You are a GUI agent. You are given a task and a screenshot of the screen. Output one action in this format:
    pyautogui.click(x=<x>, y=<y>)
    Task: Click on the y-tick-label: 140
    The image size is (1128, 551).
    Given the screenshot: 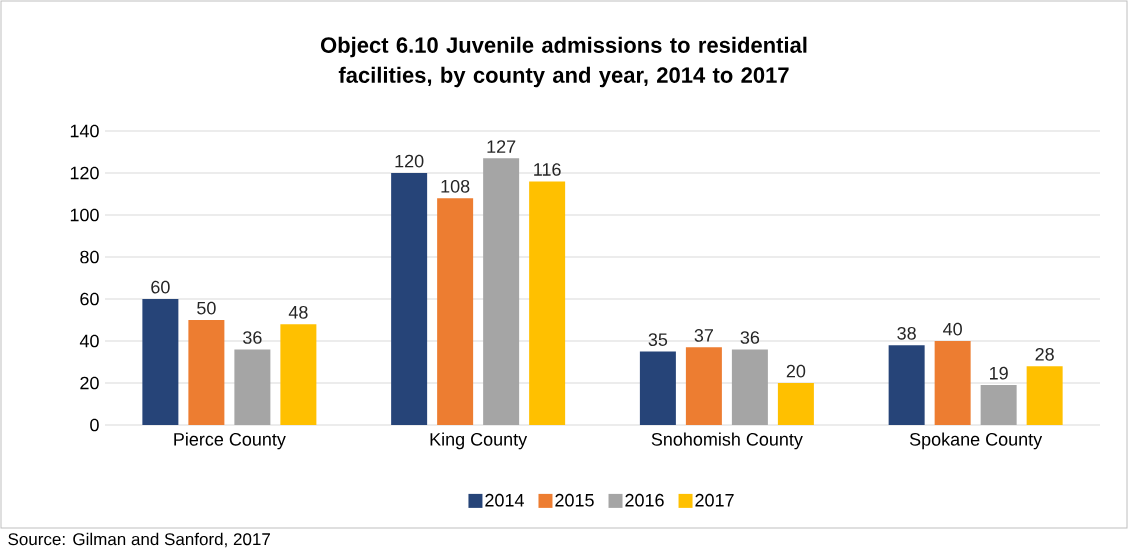 What is the action you would take?
    pyautogui.click(x=84, y=131)
    